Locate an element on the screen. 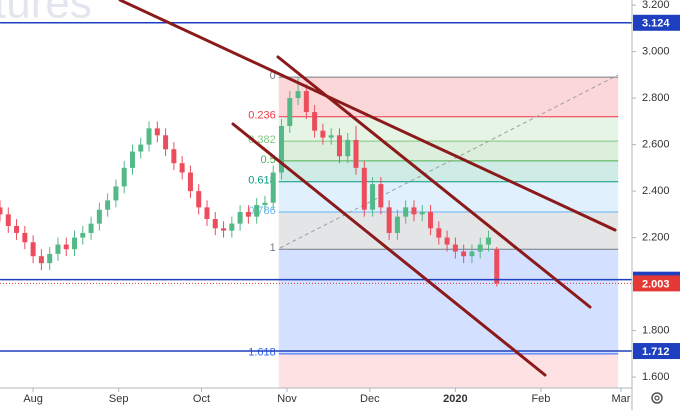  y-tick-label: 2.400 is located at coordinates (656, 191).